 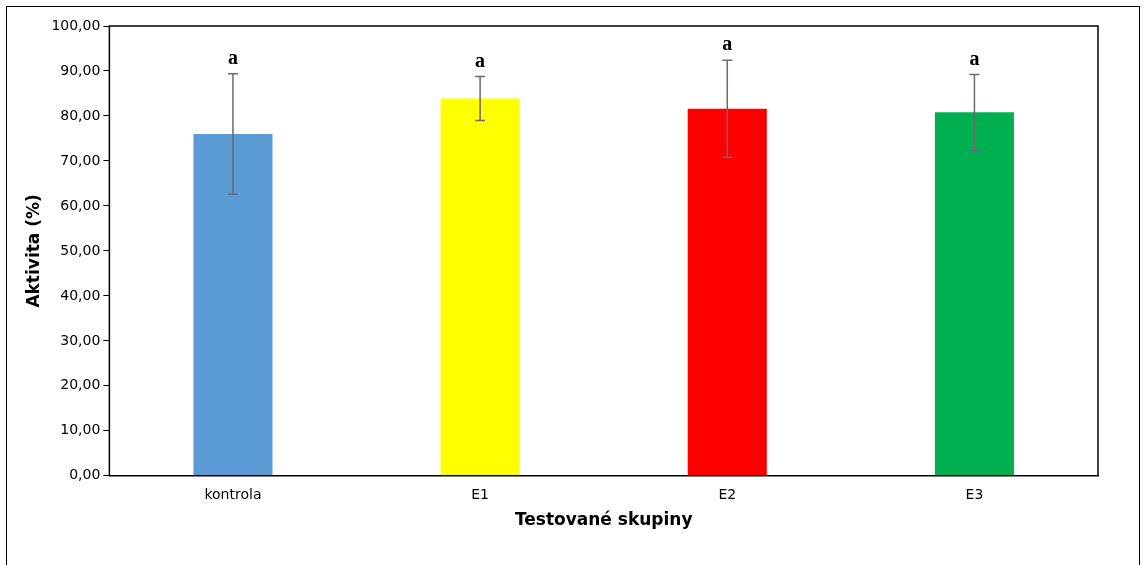 What do you see at coordinates (727, 493) in the screenshot?
I see `x-tick-label: E2` at bounding box center [727, 493].